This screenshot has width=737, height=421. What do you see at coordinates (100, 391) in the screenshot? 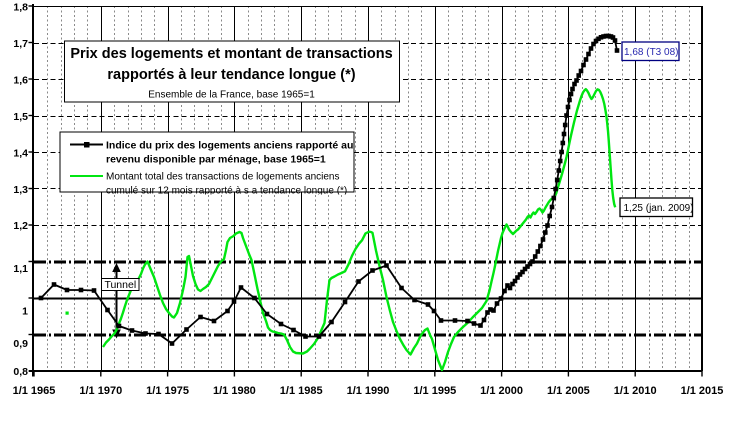
I see `svg-text: 1/1 1970` at bounding box center [100, 391].